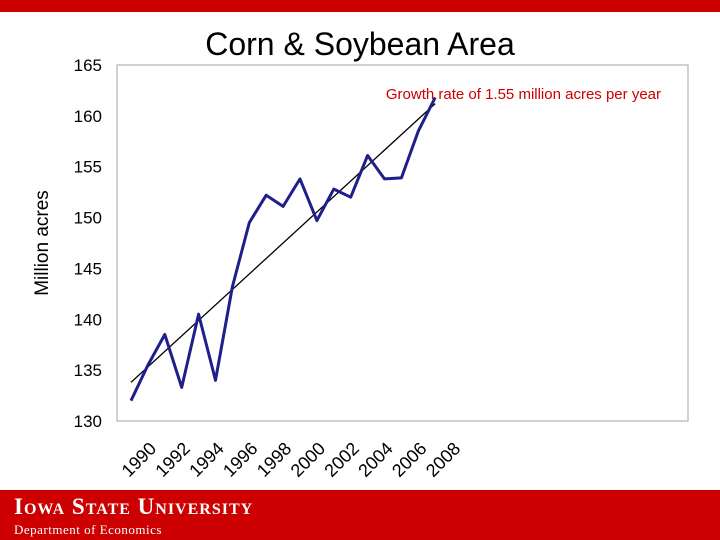 The height and width of the screenshot is (540, 720). Describe the element at coordinates (88, 243) in the screenshot. I see `y-axis: 130 135 140 145 150 155 160 165` at that location.